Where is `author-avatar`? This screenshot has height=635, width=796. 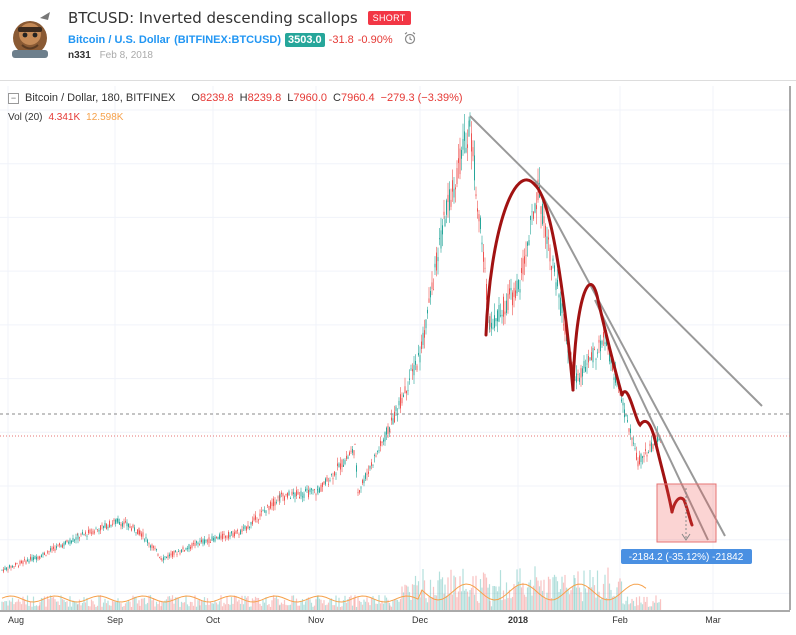
author-avatar is located at coordinates (30, 34).